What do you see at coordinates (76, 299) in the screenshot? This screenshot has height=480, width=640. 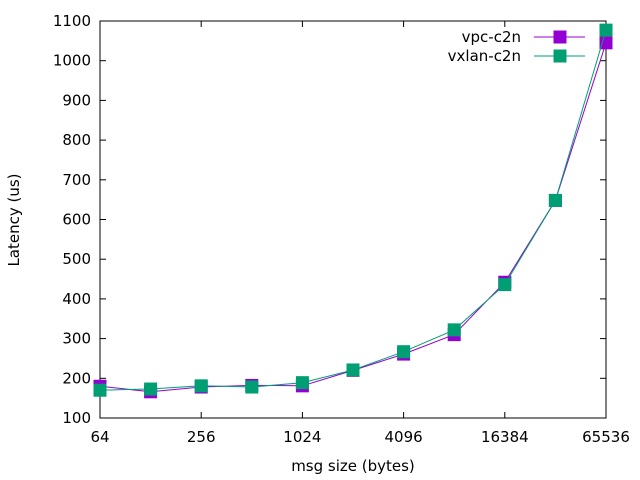 I see `y-tick-label: 400` at bounding box center [76, 299].